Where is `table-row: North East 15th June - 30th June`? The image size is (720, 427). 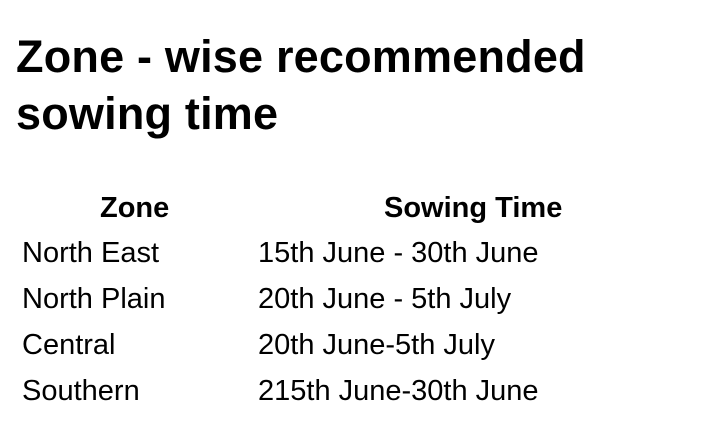 table-row: North East 15th June - 30th June is located at coordinates (360, 253).